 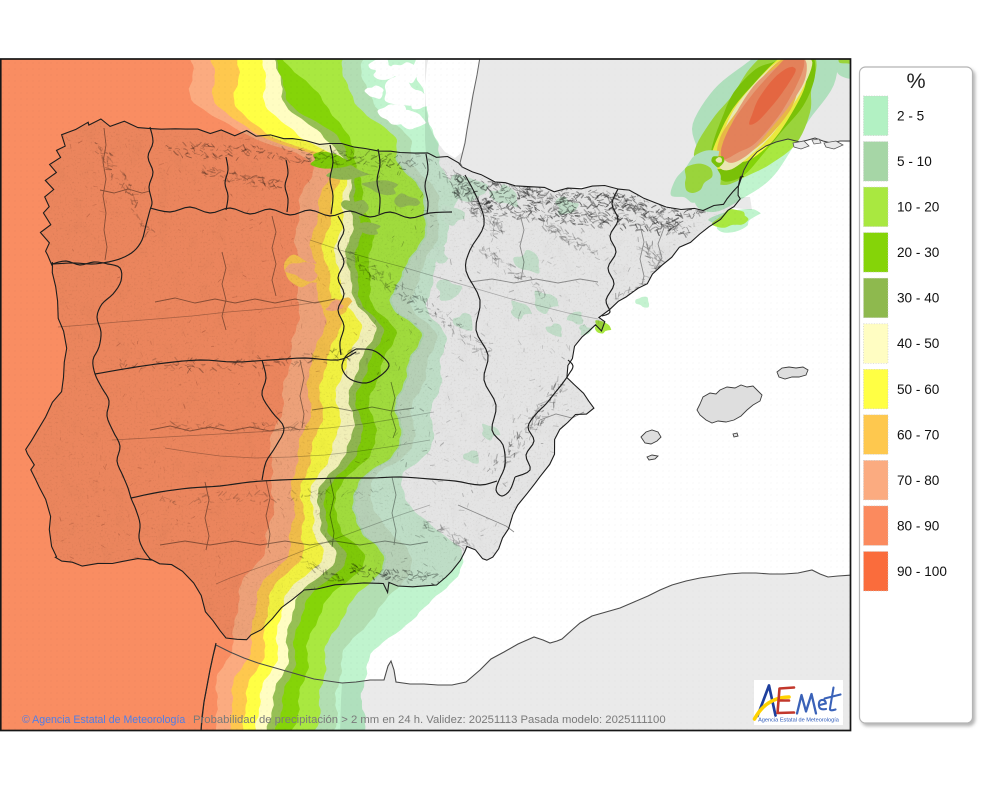 I want to click on svg-text:© Agencia Estatal de Meteorolo: © Agencia Estatal de Meteorología, so click(x=103, y=720).